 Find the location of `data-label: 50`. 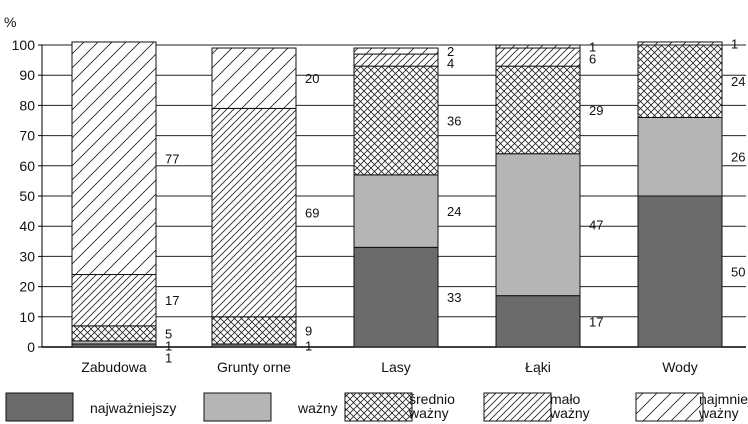

data-label: 50 is located at coordinates (738, 272).